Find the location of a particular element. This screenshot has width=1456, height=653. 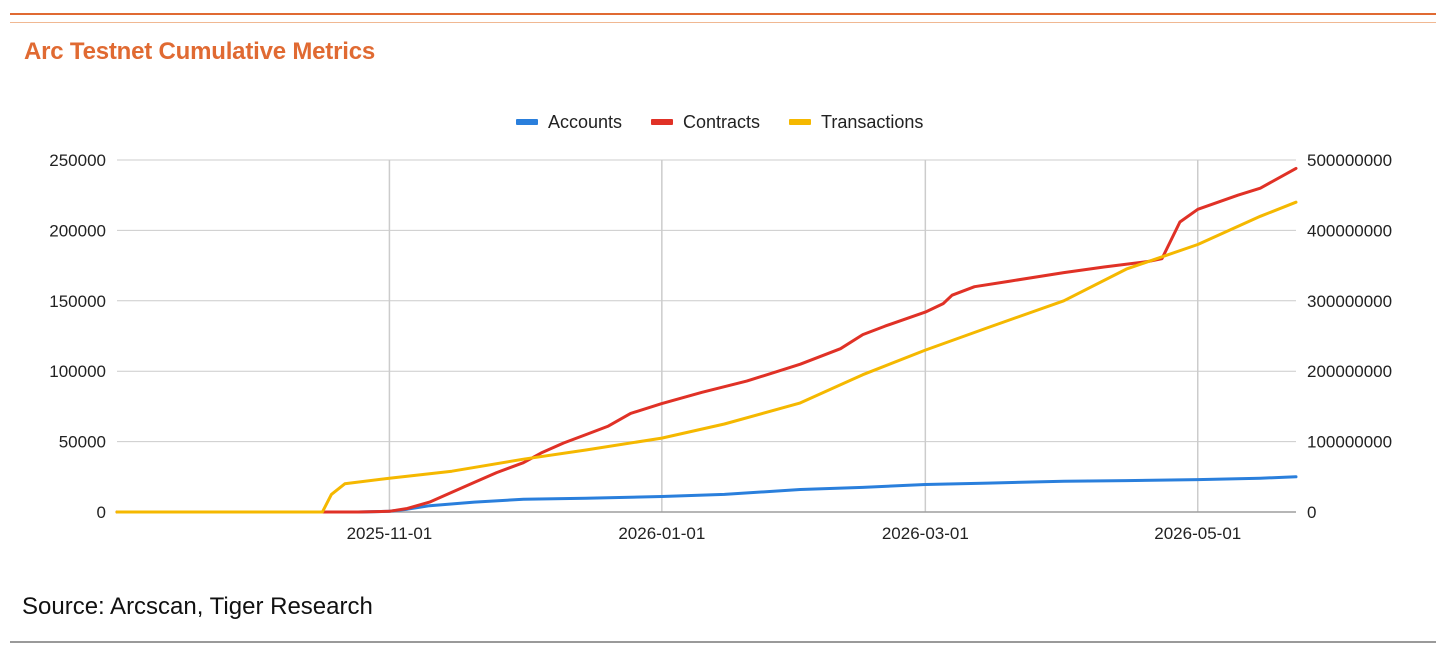

legend-label-contracts: Contracts is located at coordinates (721, 122).